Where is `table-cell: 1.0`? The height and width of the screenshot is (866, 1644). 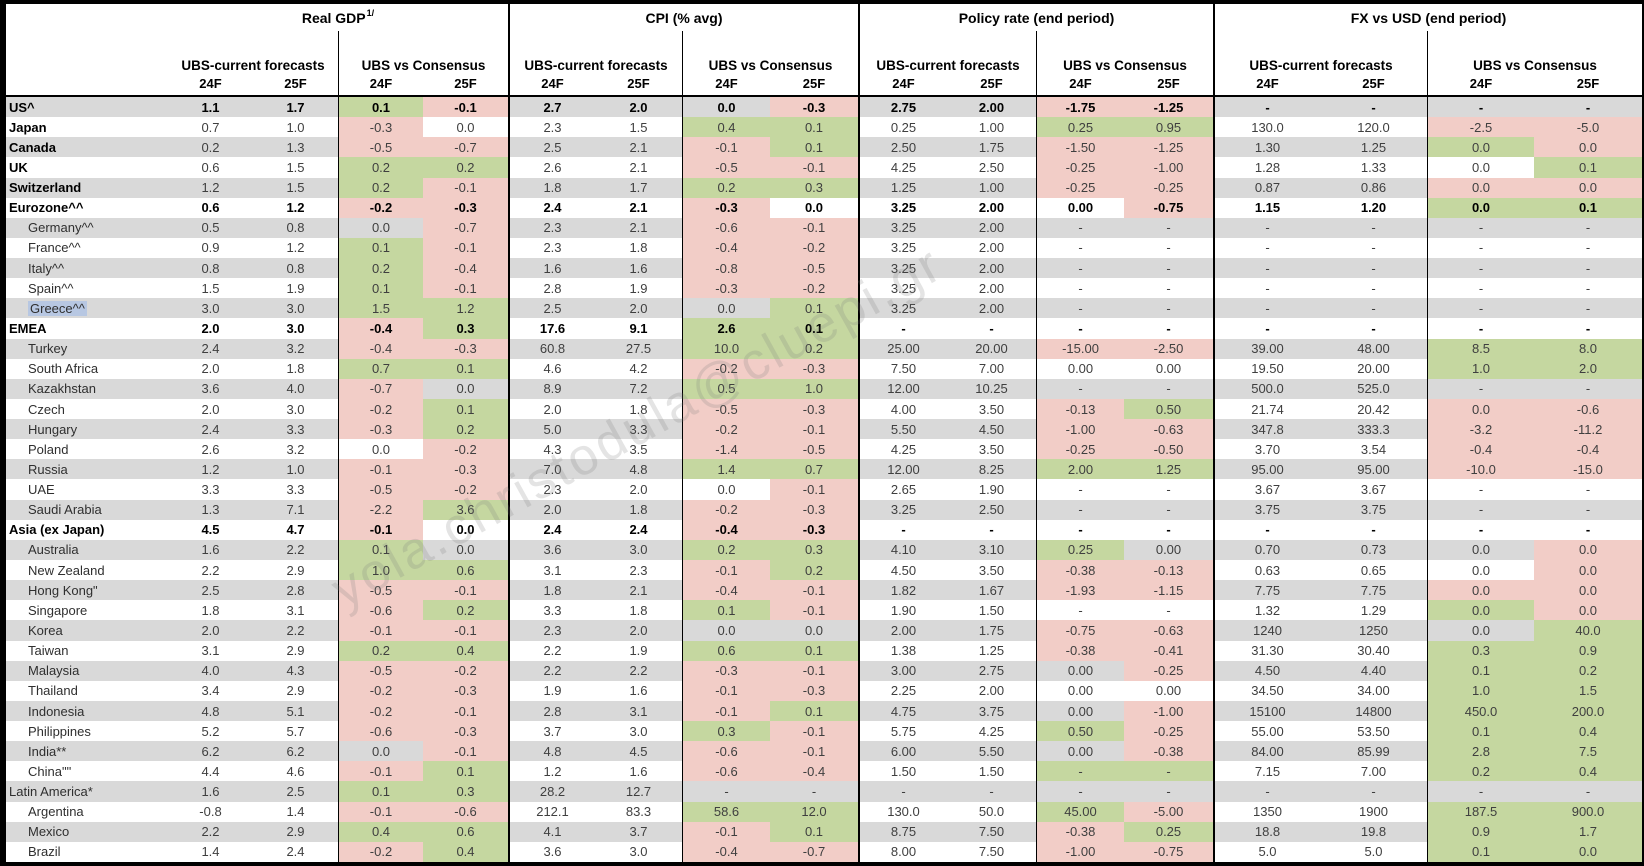 table-cell: 1.0 is located at coordinates (814, 388).